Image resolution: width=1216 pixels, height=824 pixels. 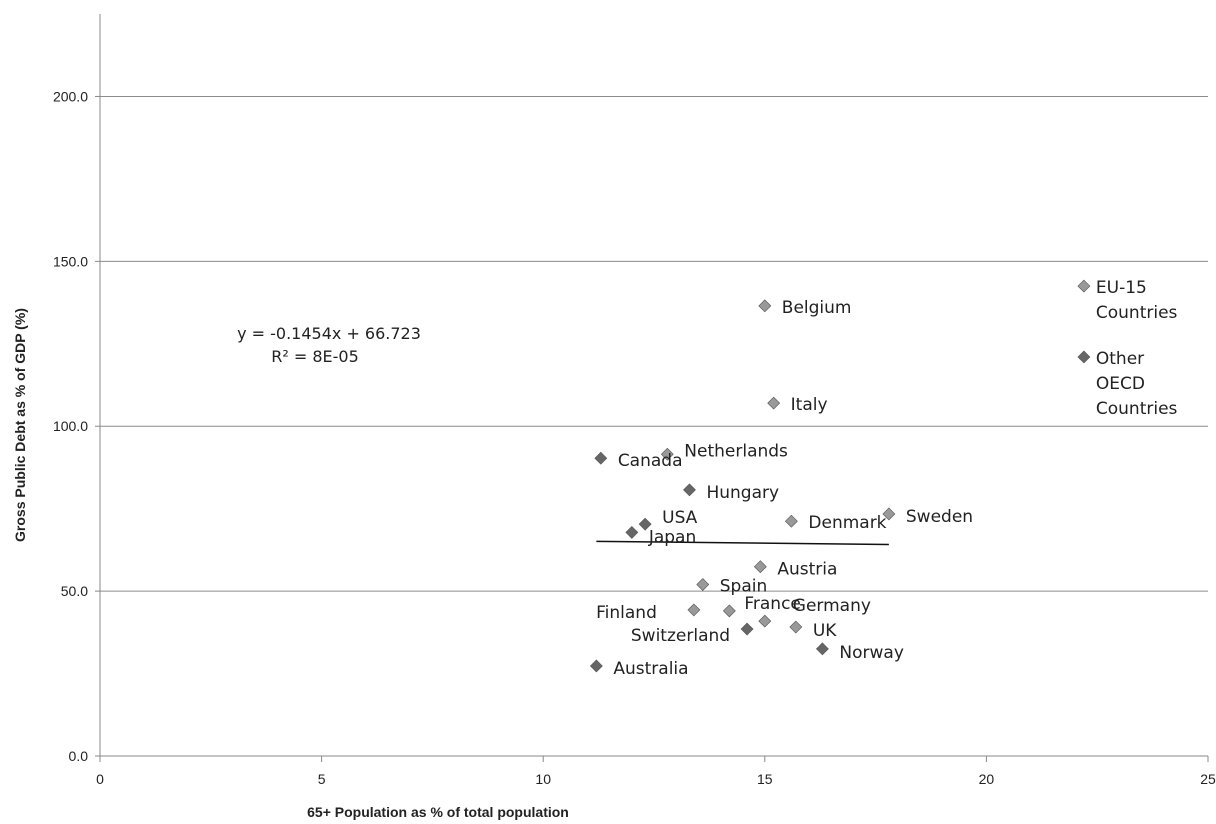 I want to click on trendline-group, so click(x=742, y=543).